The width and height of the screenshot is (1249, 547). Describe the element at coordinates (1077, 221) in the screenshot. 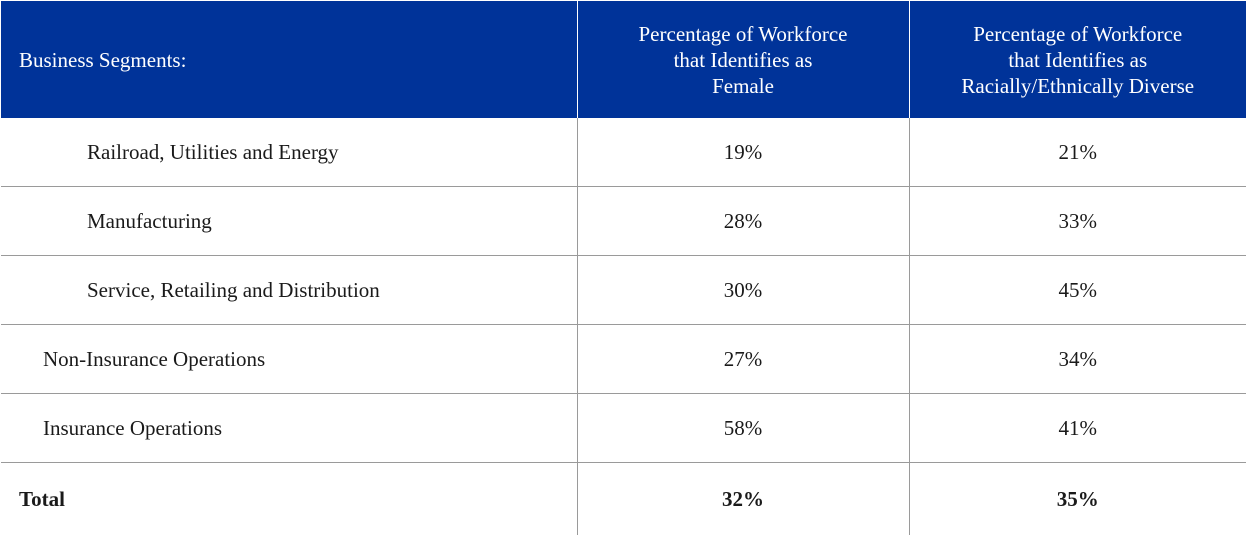

I see `diverse-pct-cell: 33%` at that location.